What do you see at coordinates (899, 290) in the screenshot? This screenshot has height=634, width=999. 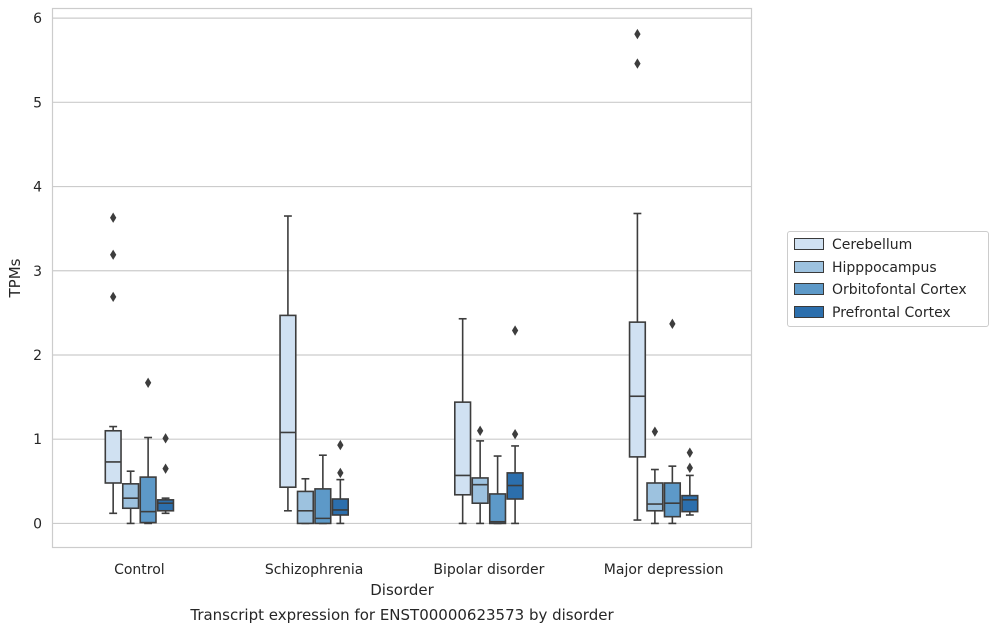 I see `legend-label: Orbitofontal Cortex` at bounding box center [899, 290].